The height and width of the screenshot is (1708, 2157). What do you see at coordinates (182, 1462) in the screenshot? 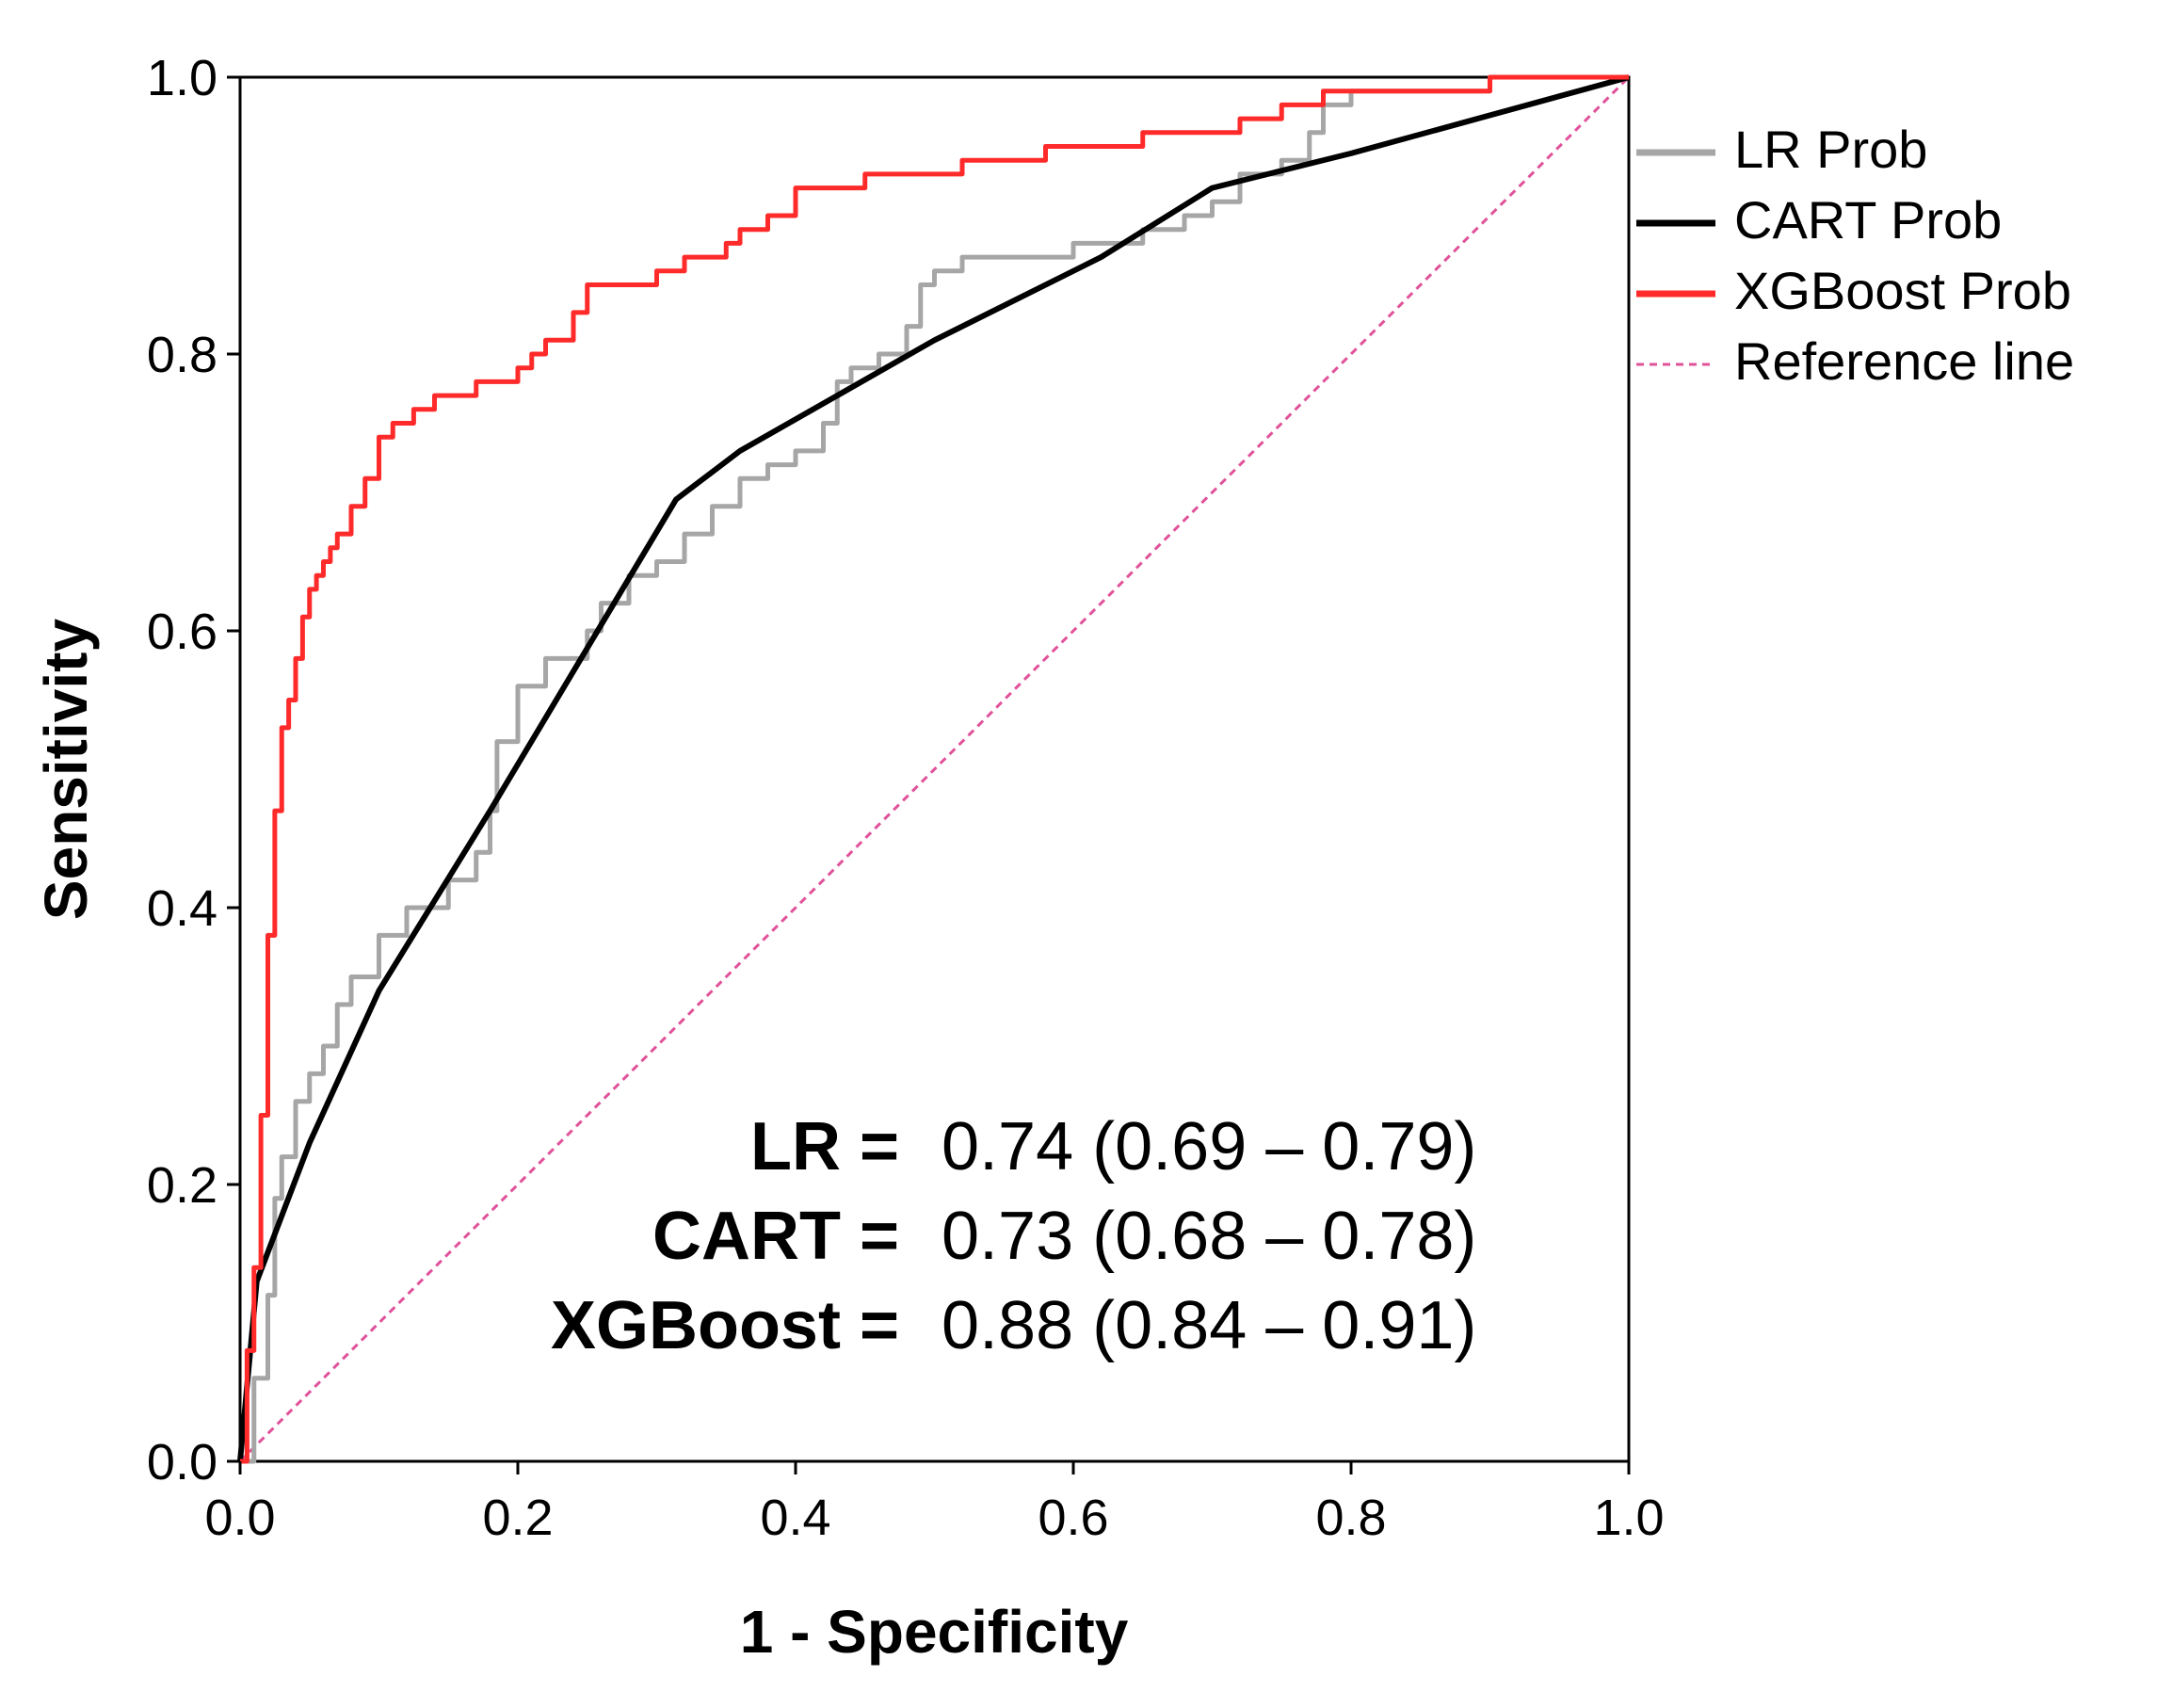
I see `y-tick-label: 0.0` at bounding box center [182, 1462].